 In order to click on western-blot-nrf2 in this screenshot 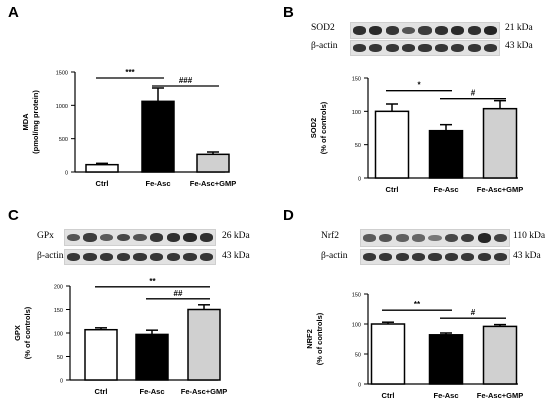, I will do `click(435, 238)`.